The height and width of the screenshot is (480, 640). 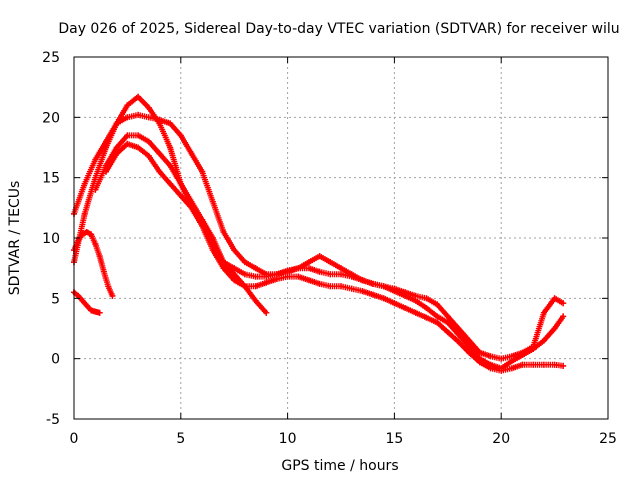 I want to click on x-axis-label: GPS time / hours, so click(x=339, y=466).